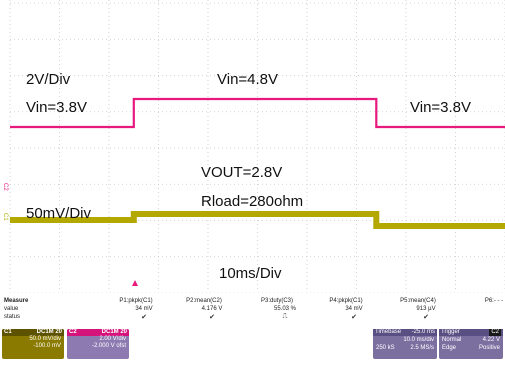 The height and width of the screenshot is (383, 505). Describe the element at coordinates (135, 283) in the screenshot. I see `trigger-position-marker` at that location.